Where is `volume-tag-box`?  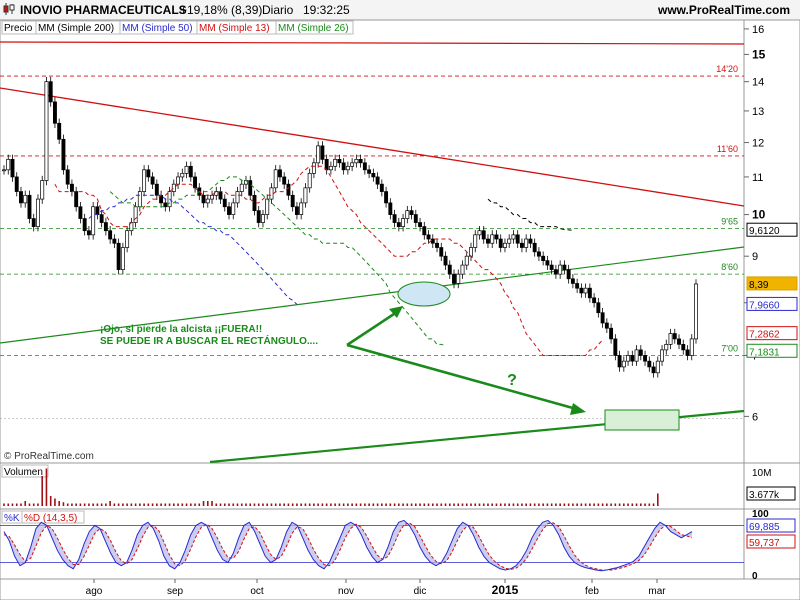 volume-tag-box is located at coordinates (771, 493).